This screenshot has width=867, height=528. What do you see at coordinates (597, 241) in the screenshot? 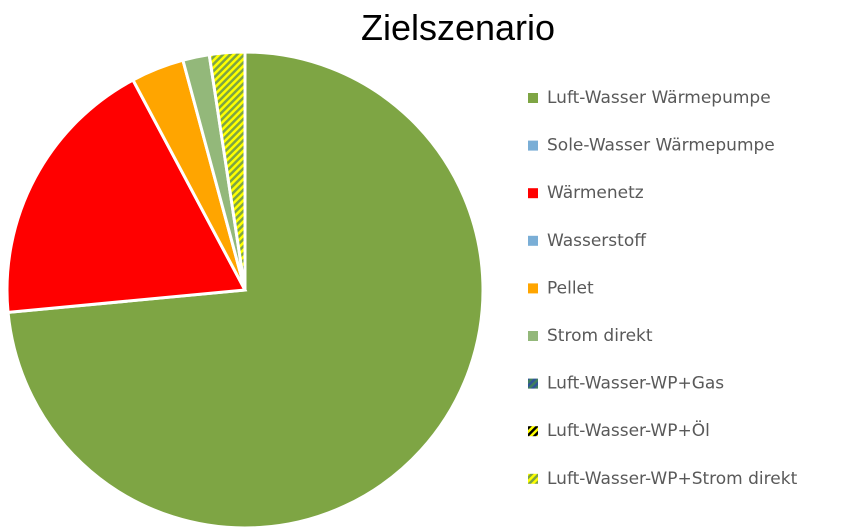
I see `legend-label: Wasserstoff` at bounding box center [597, 241].